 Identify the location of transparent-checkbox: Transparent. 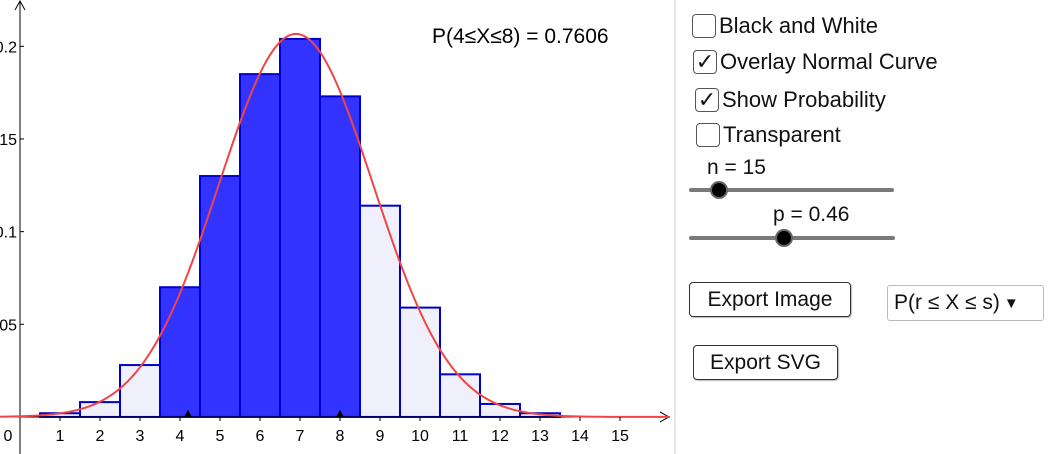
(768, 135).